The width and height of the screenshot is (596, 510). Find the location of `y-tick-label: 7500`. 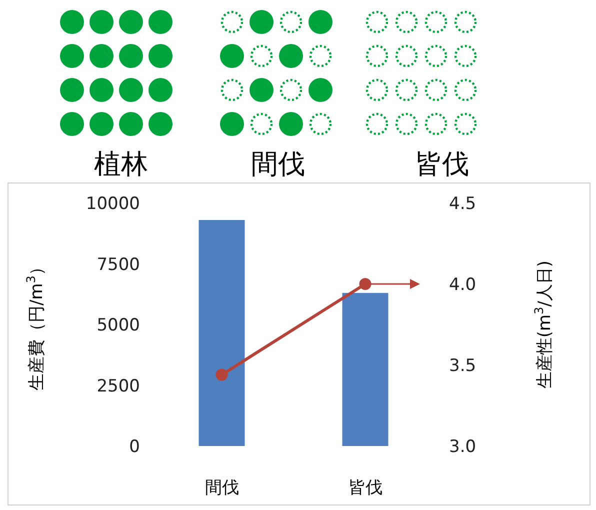

y-tick-label: 7500 is located at coordinates (118, 264).